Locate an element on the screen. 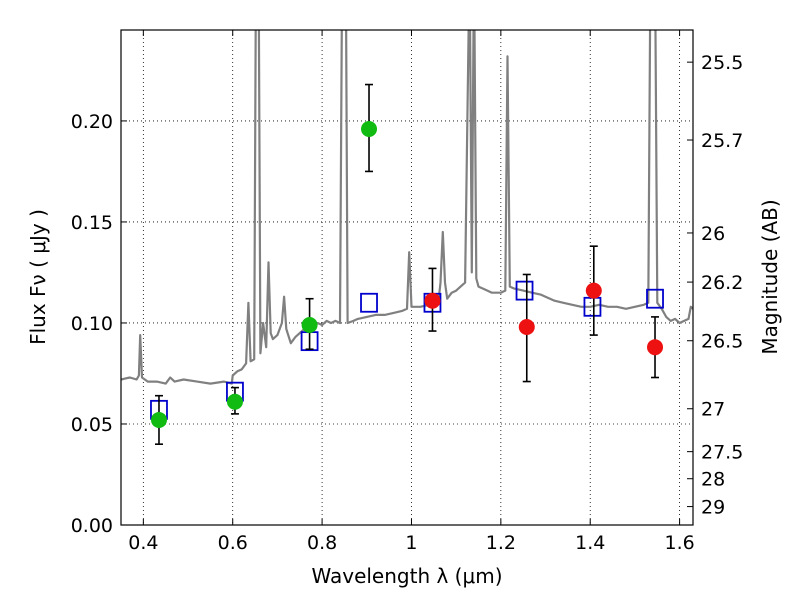 The width and height of the screenshot is (800, 600). x-tick-label: 0.8 is located at coordinates (322, 543).